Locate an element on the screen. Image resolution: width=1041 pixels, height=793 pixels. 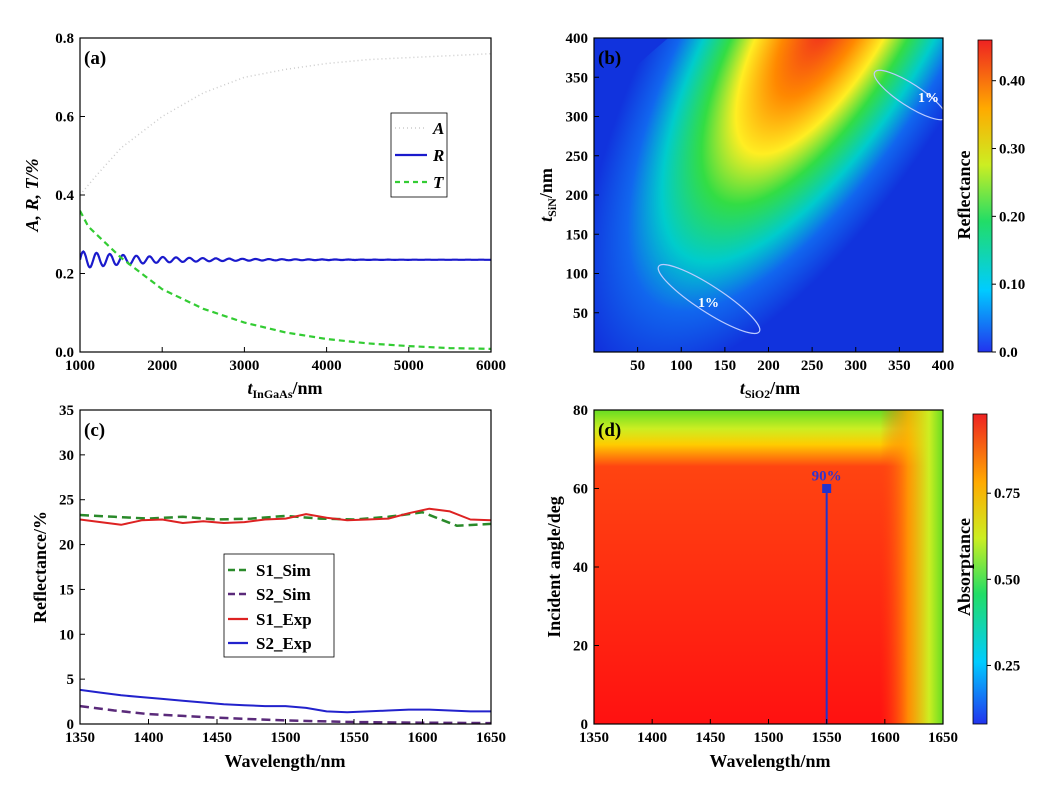
series-line-s1-exp is located at coordinates (285, 516).